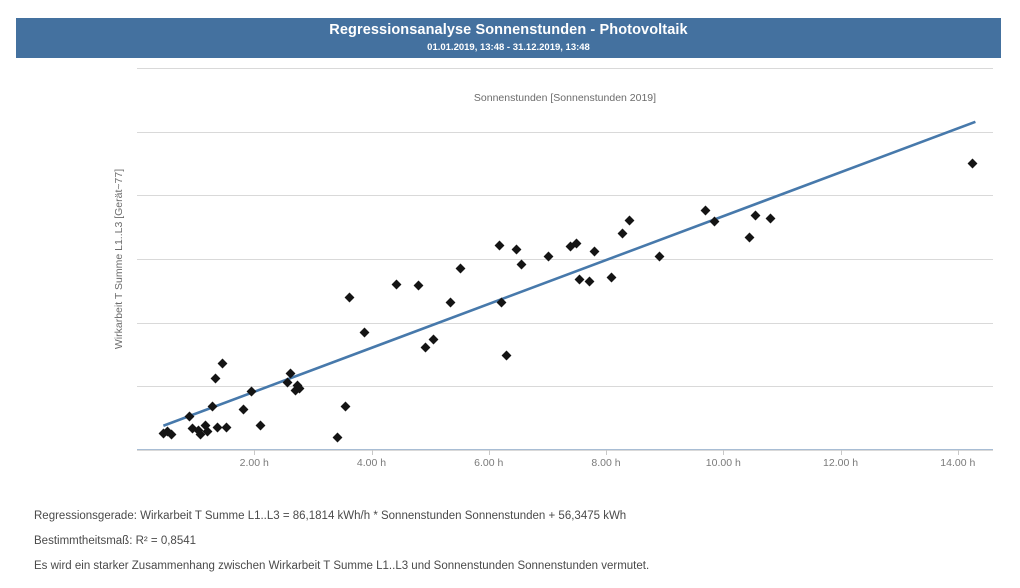  Describe the element at coordinates (565, 98) in the screenshot. I see `x-axis-title: Sonnenstunden [Sonnenstunden 2019]` at that location.